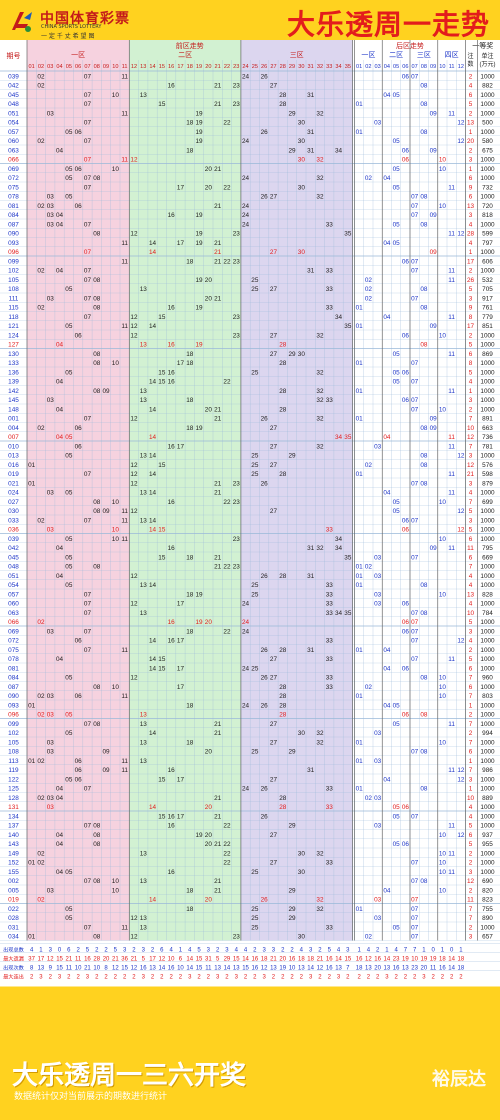 The height and width of the screenshot is (1120, 500). What do you see at coordinates (115, 67) in the screenshot?
I see `front-column-label: 10` at bounding box center [115, 67].